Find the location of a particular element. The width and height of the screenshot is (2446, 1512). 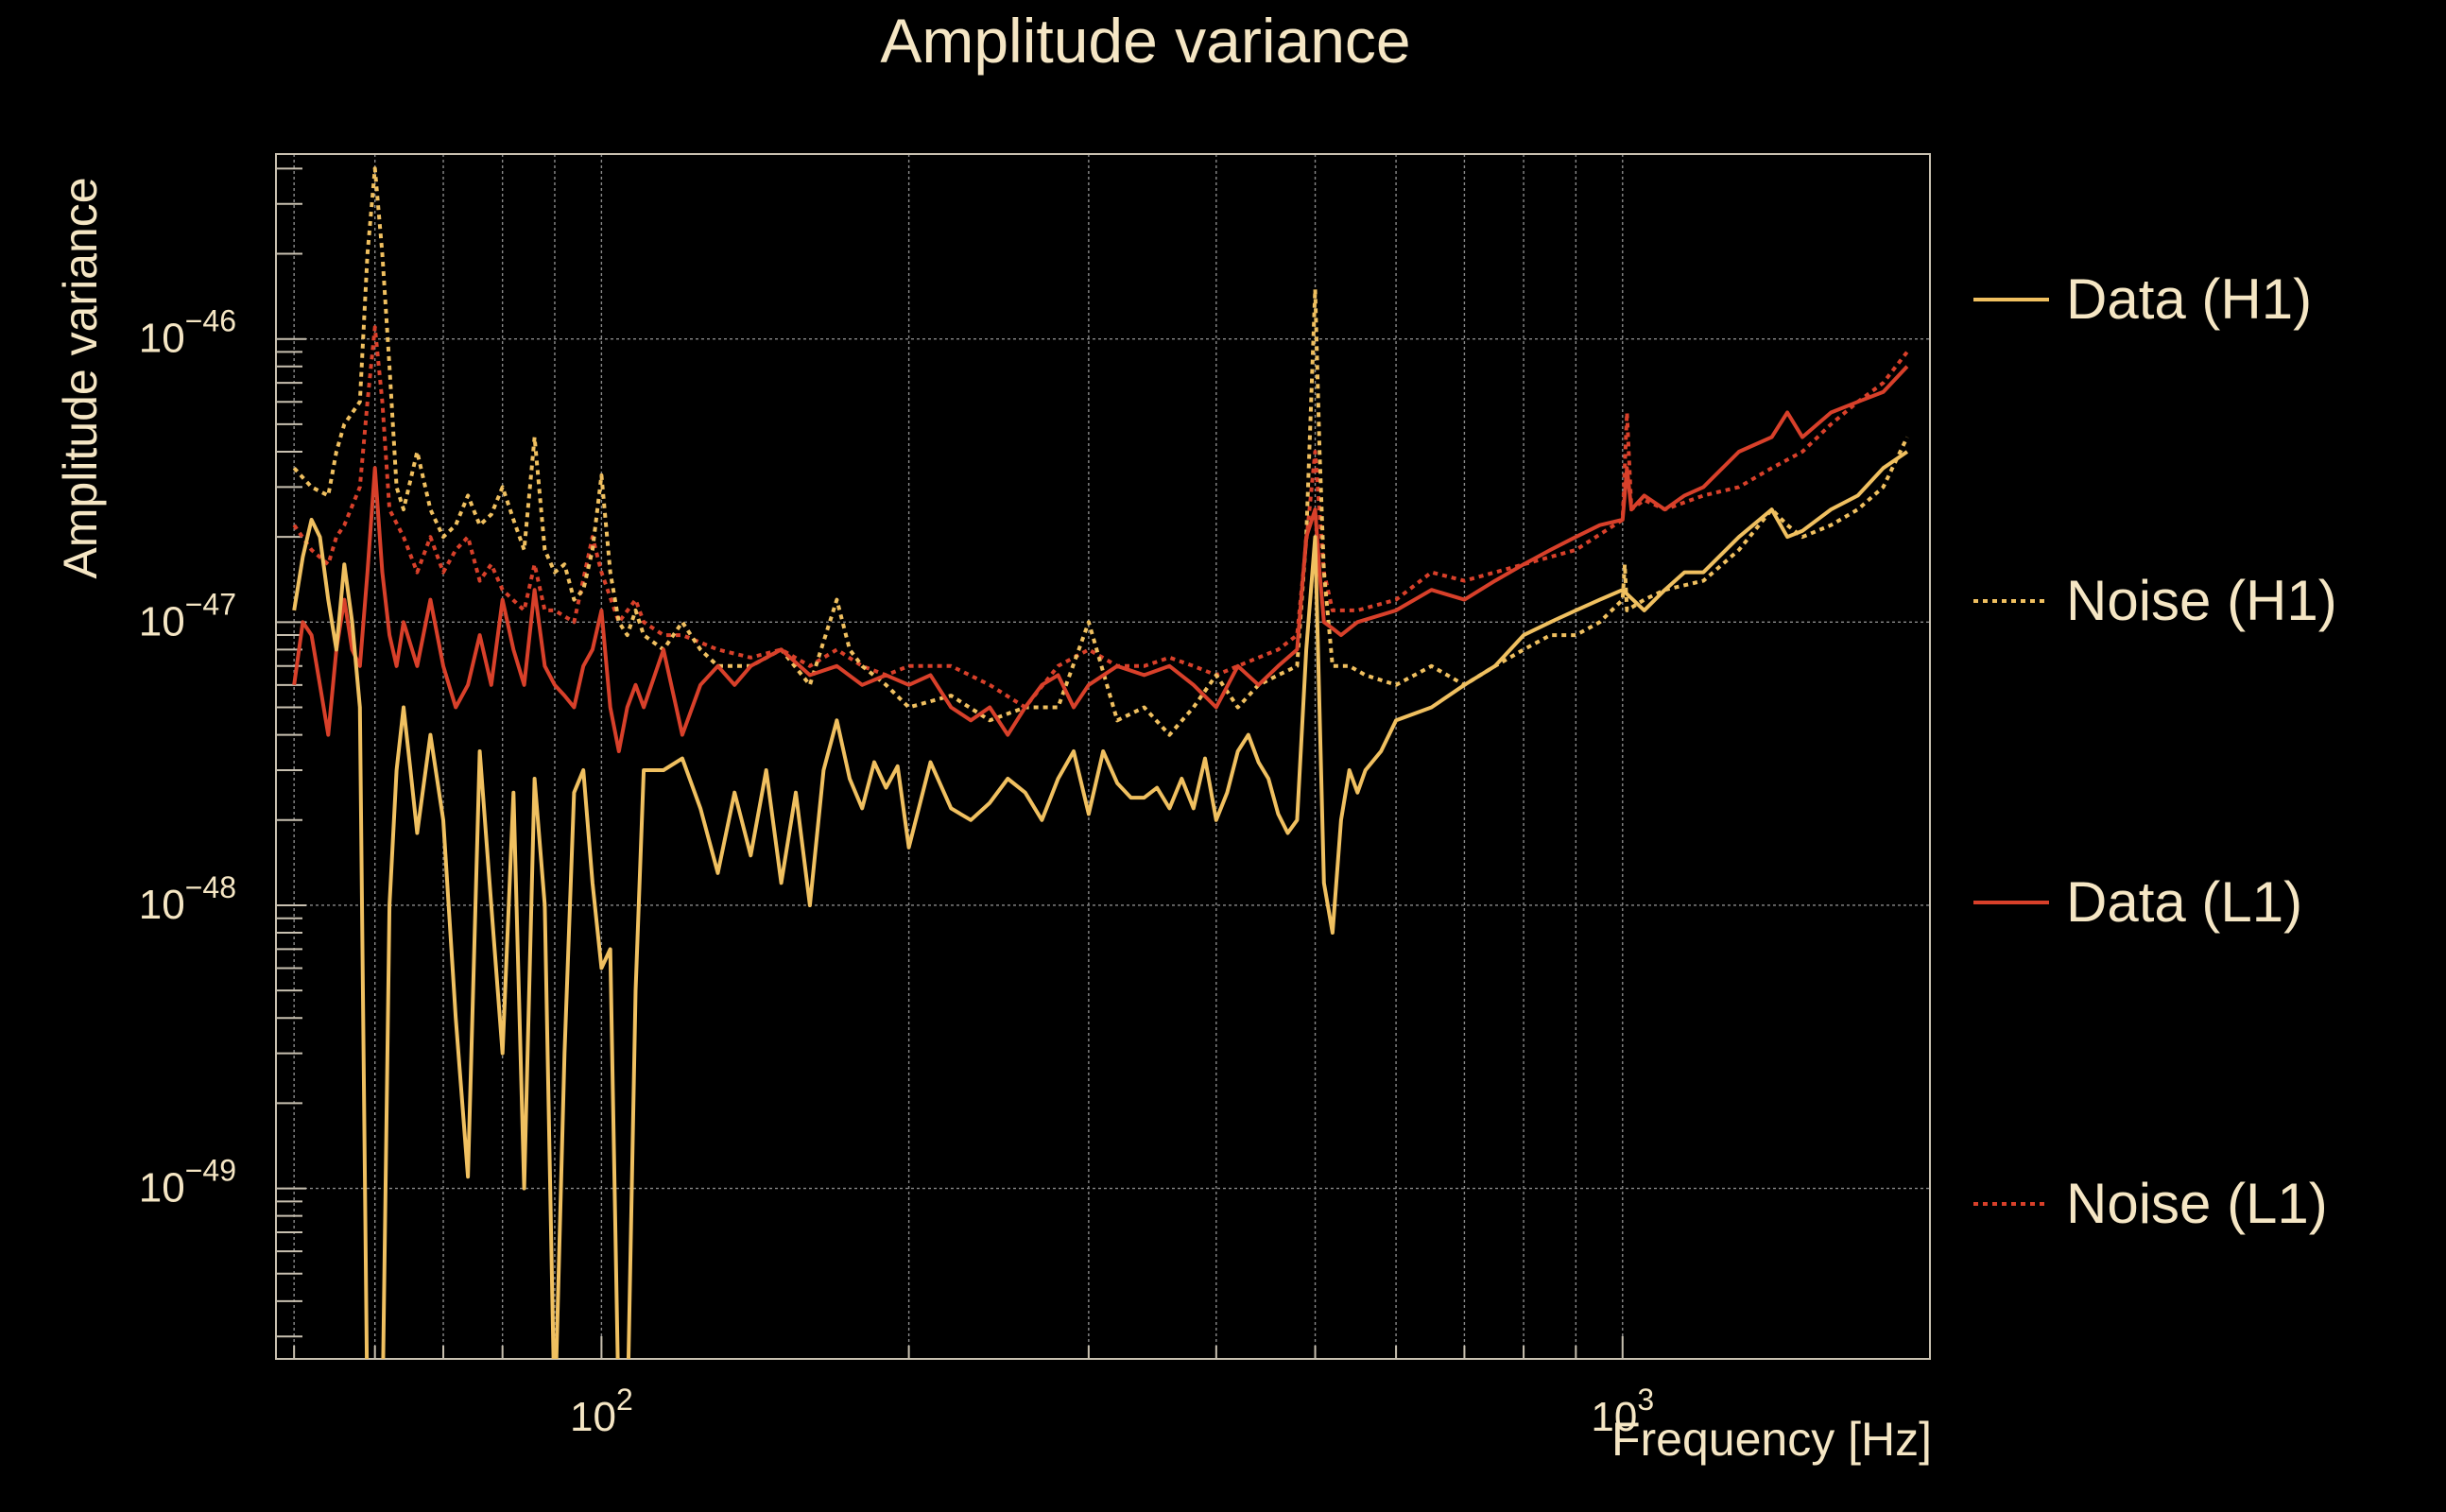

y-axis-label: Amplitude variance is located at coordinates (80, 377).